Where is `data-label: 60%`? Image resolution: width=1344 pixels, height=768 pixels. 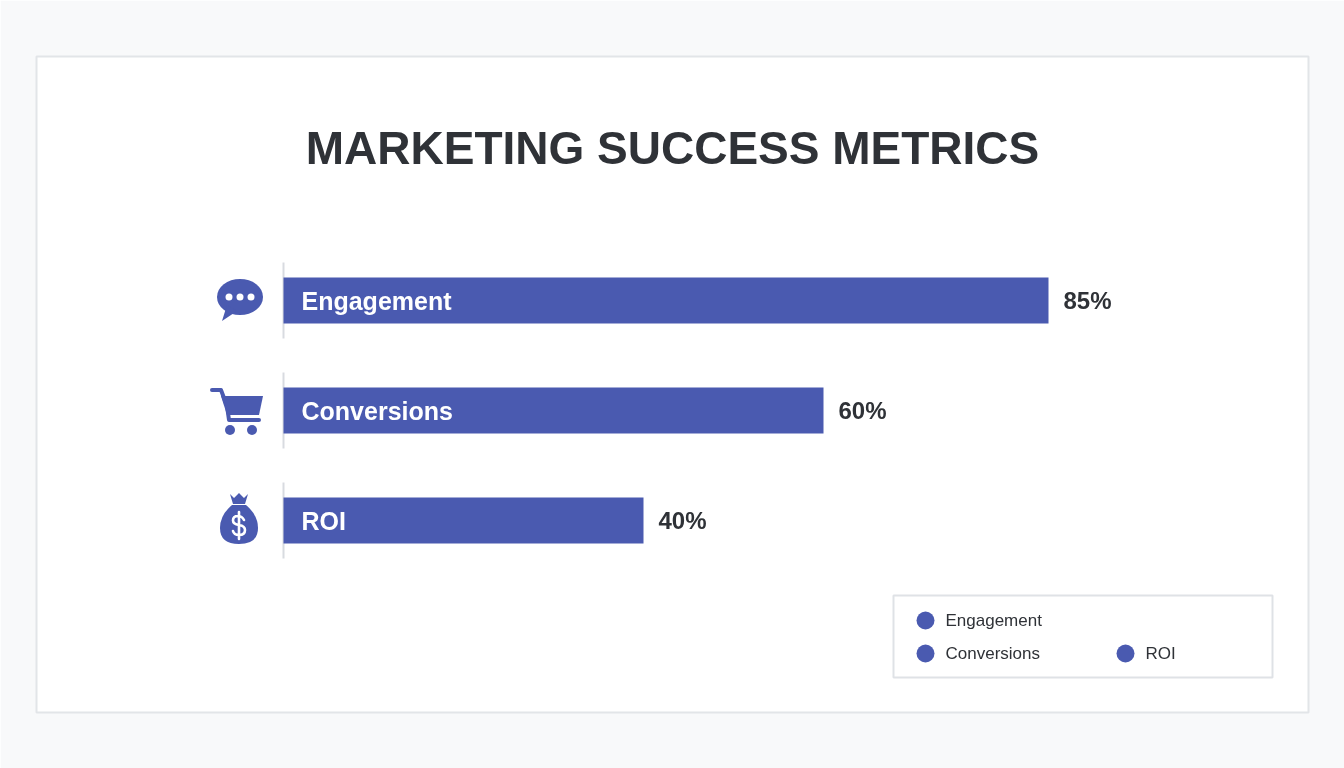
data-label: 60% is located at coordinates (862, 410).